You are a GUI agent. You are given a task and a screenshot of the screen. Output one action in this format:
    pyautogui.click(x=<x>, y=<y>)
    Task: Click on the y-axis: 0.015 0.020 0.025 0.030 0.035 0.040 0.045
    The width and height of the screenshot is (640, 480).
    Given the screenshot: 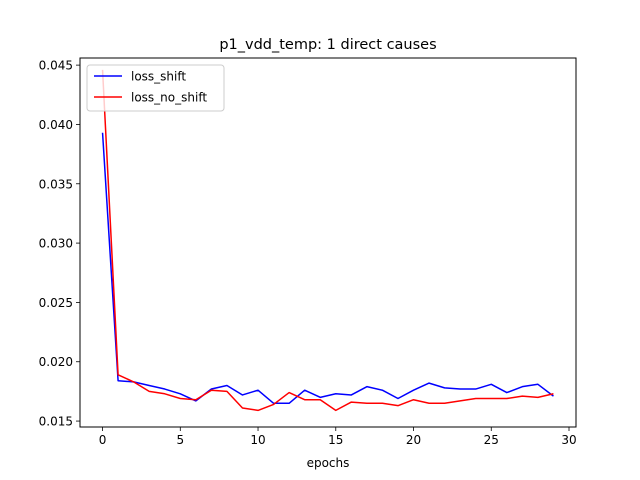 What is the action you would take?
    pyautogui.click(x=59, y=244)
    